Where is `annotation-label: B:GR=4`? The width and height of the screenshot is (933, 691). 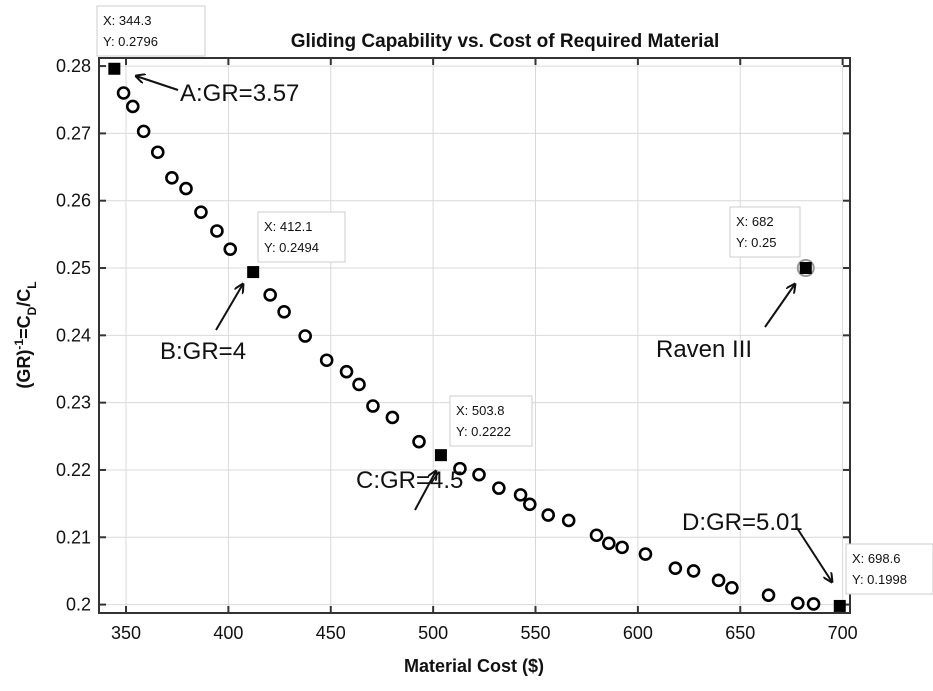
annotation-label: B:GR=4 is located at coordinates (203, 351).